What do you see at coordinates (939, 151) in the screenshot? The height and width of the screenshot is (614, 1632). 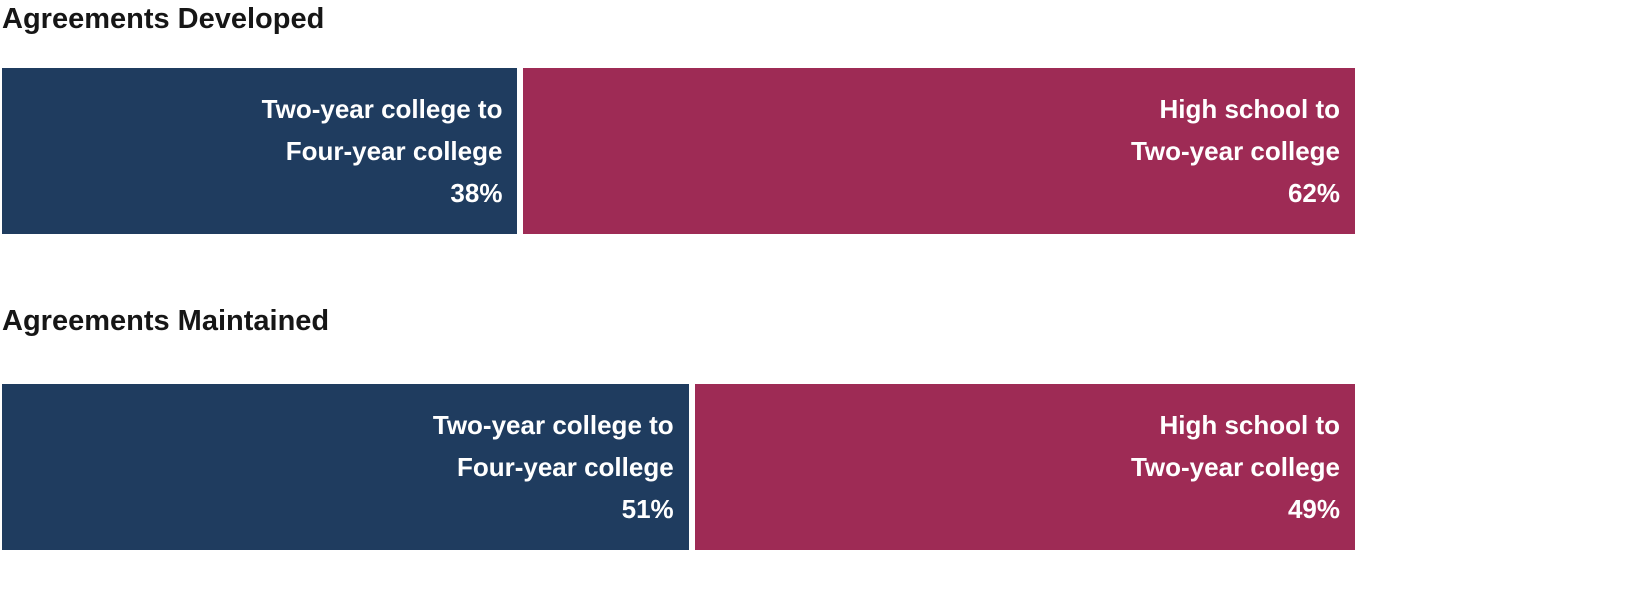 I see `bar-segment-high-school-to-two-year: High school to Two-year college 62%` at bounding box center [939, 151].